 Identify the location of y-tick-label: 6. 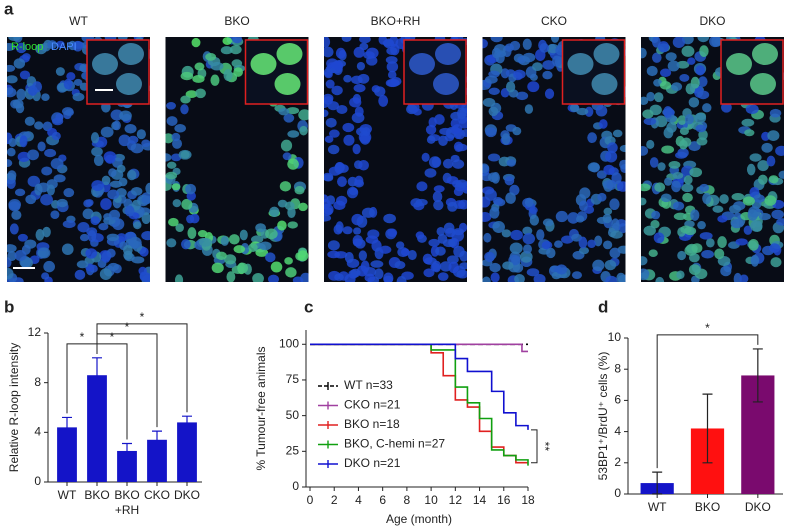
(617, 400).